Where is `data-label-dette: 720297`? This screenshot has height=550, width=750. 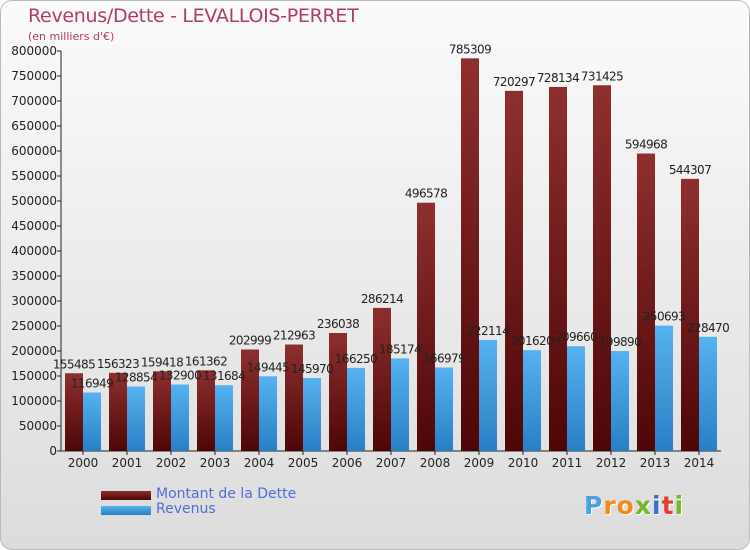 data-label-dette: 720297 is located at coordinates (514, 82).